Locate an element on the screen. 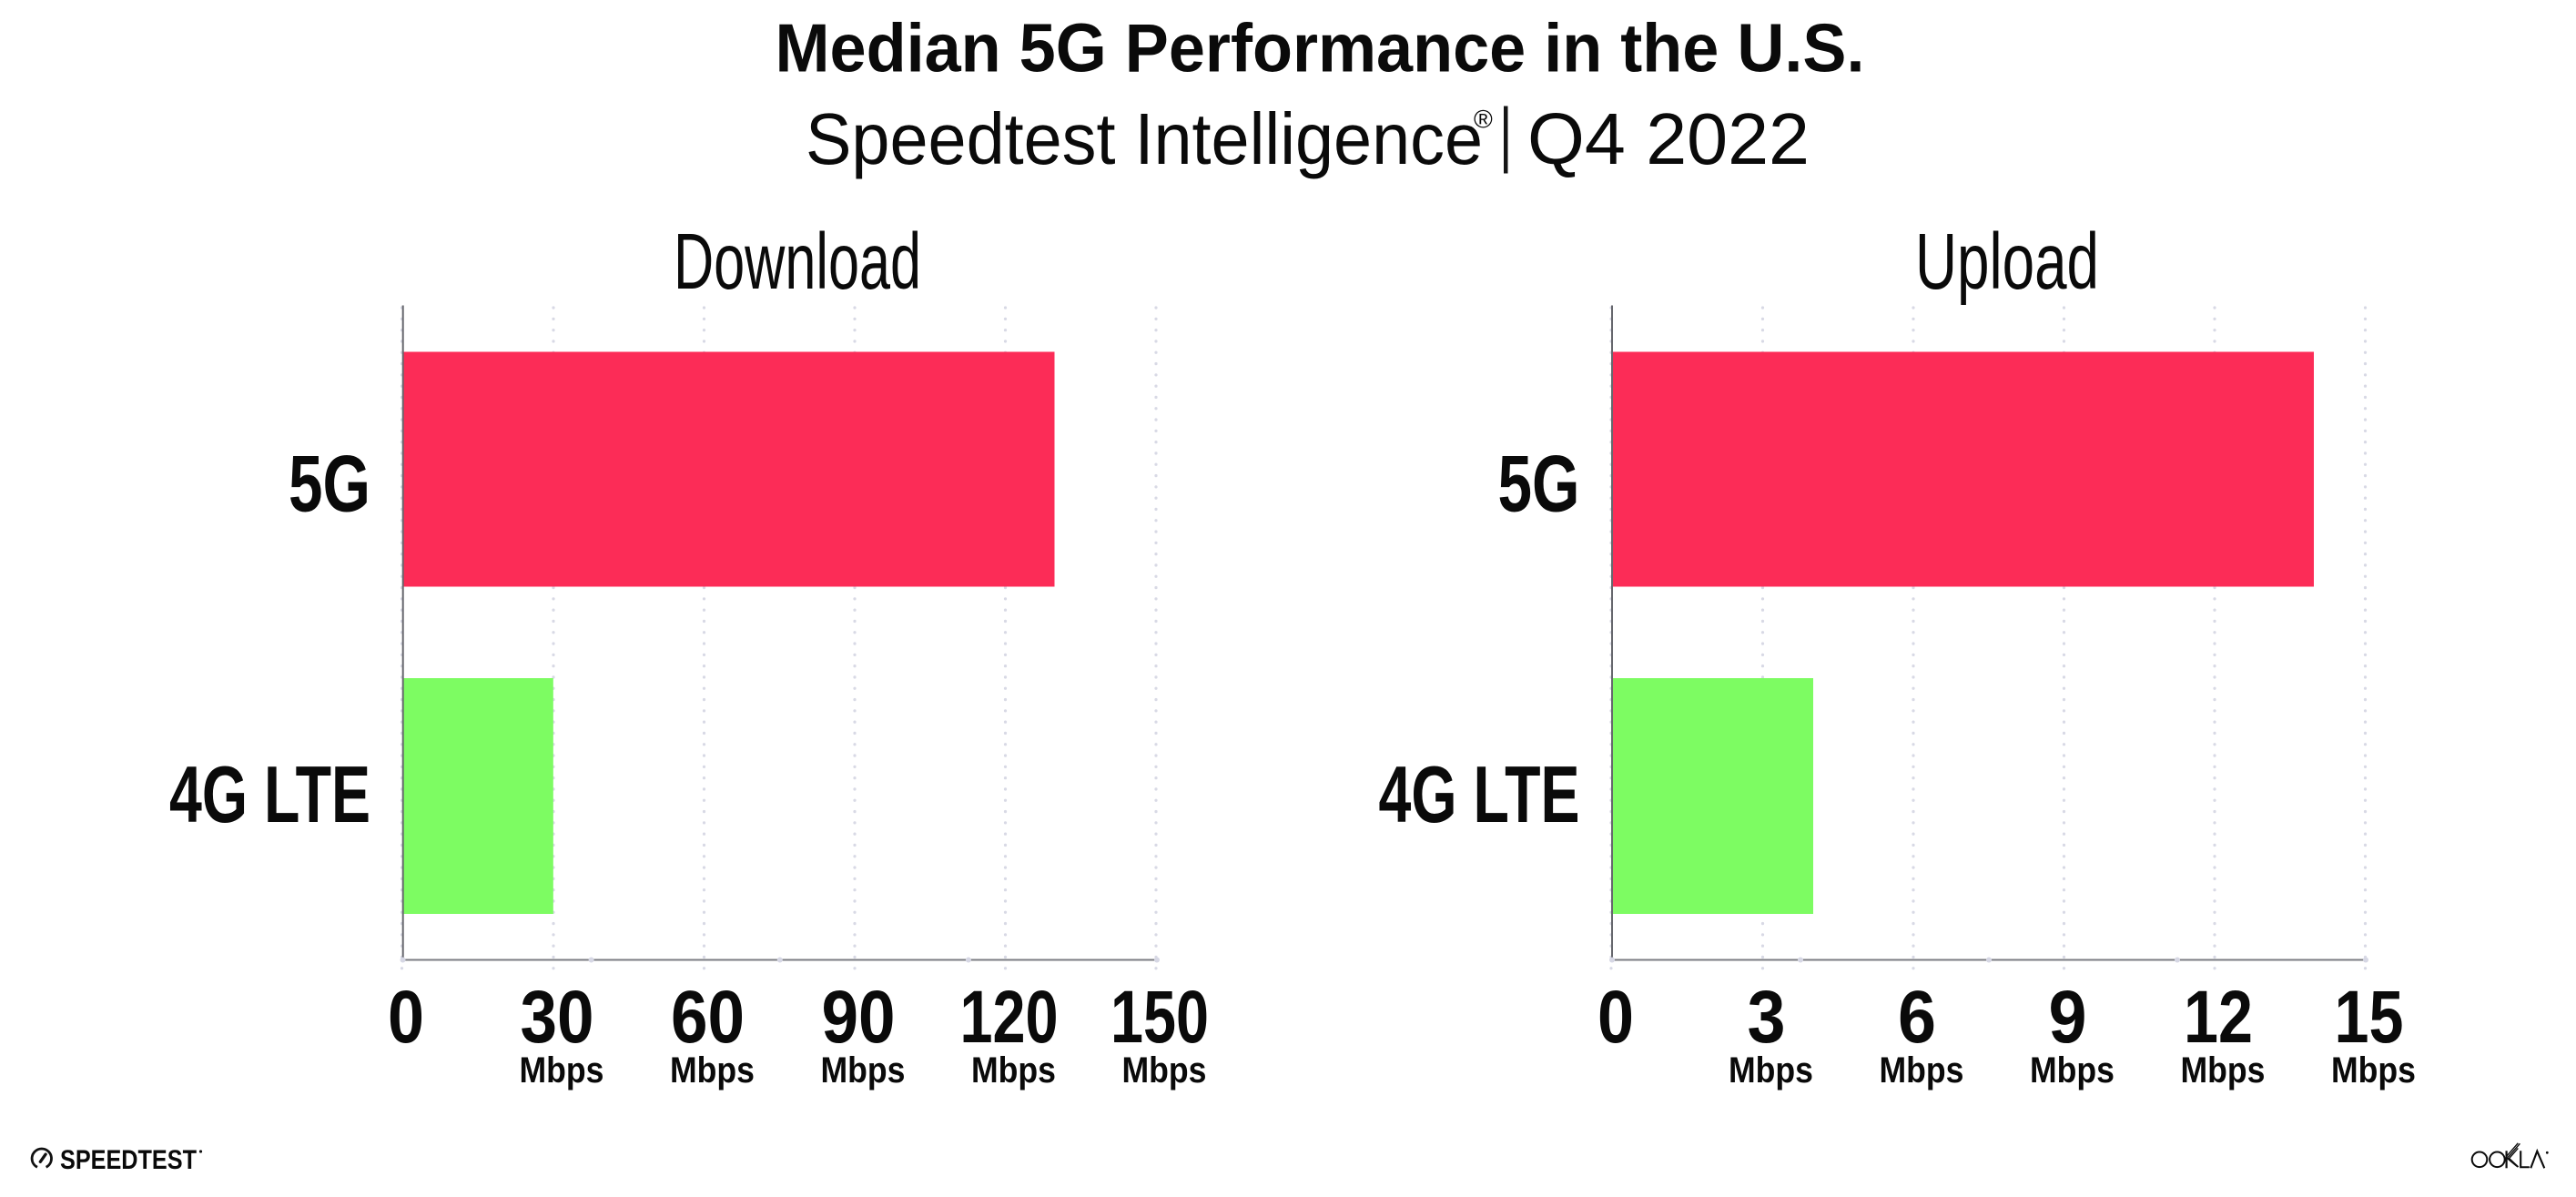 The width and height of the screenshot is (2576, 1197). svg-text:Median 5G Performance in the U: Median 5G Performance in the U.S. is located at coordinates (1320, 48).